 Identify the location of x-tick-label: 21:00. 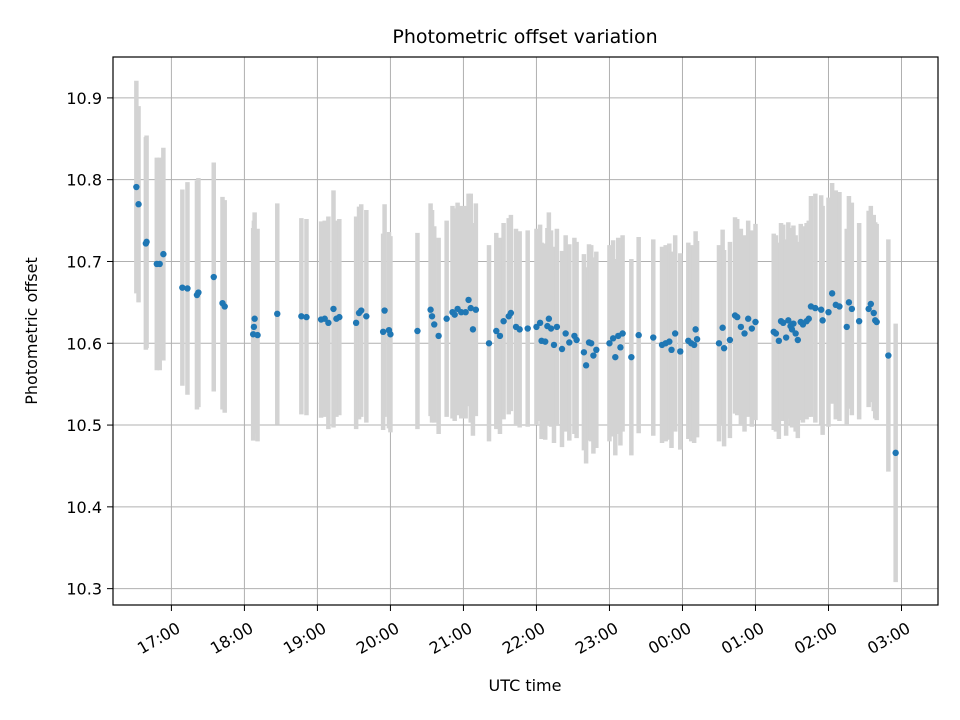
(450, 638).